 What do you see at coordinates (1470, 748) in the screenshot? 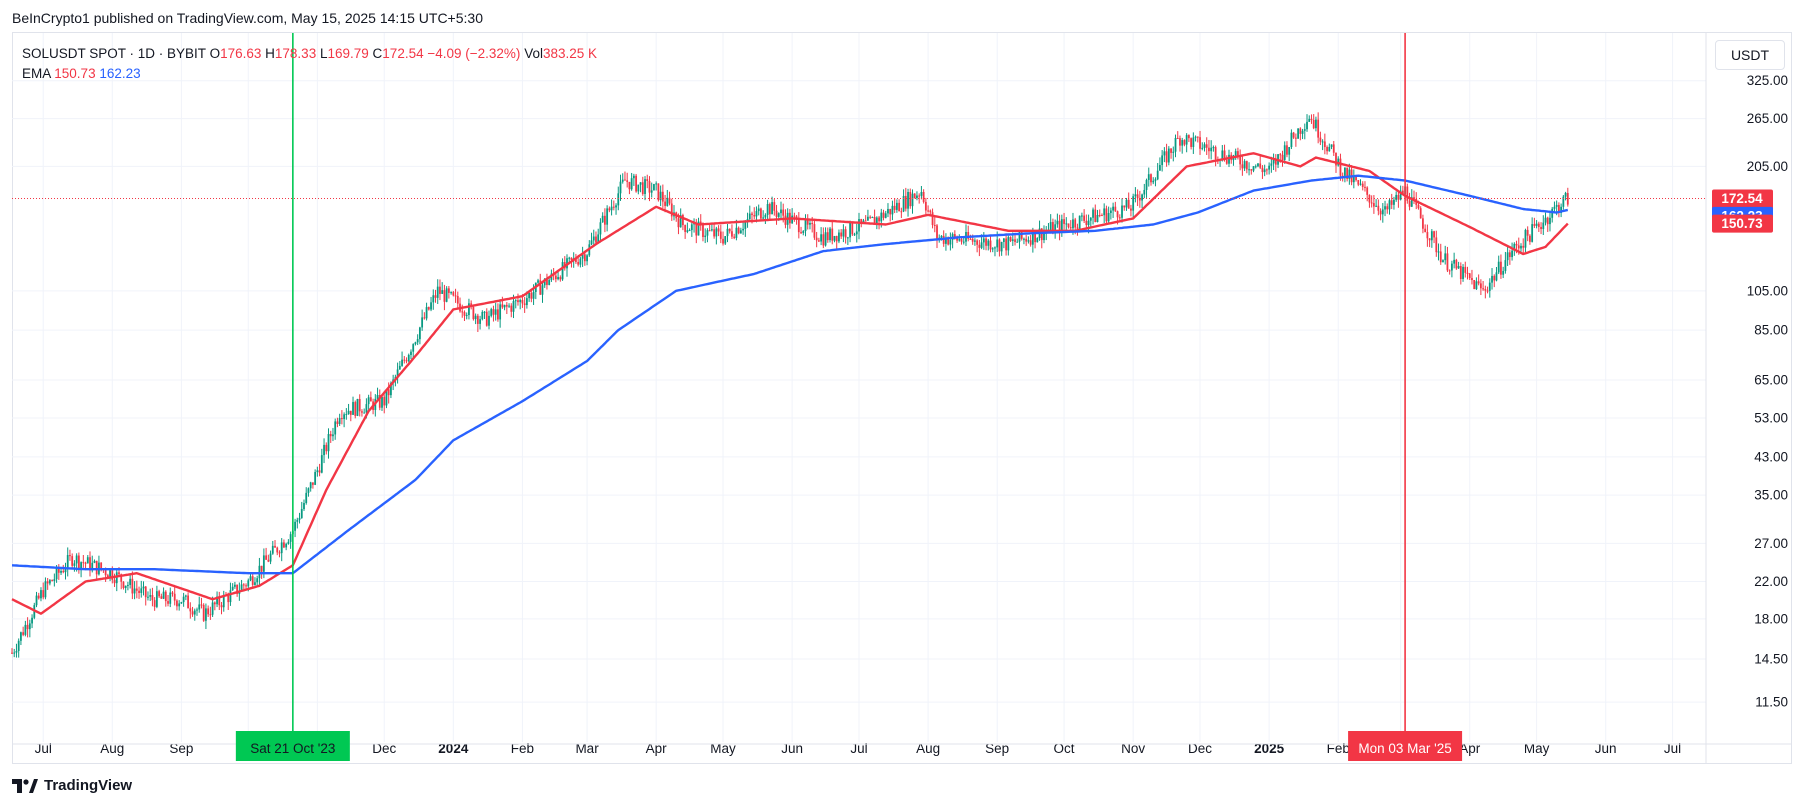
I see `x-tick-label: Apr` at bounding box center [1470, 748].